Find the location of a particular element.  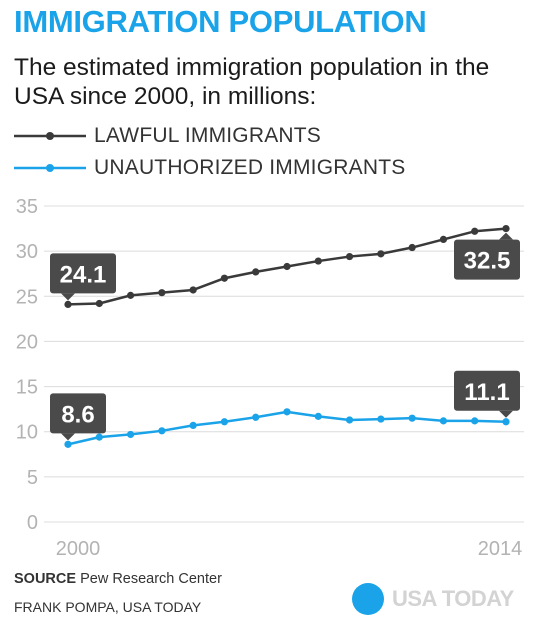

y-tick-label: 25 is located at coordinates (27, 297).